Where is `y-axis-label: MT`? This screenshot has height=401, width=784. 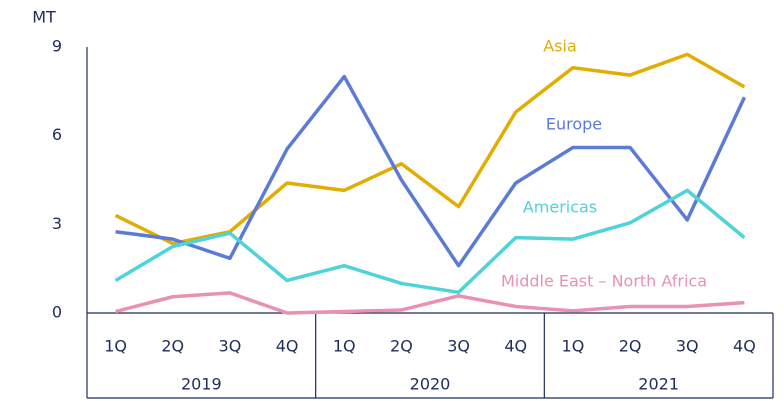
y-axis-label: MT is located at coordinates (44, 17).